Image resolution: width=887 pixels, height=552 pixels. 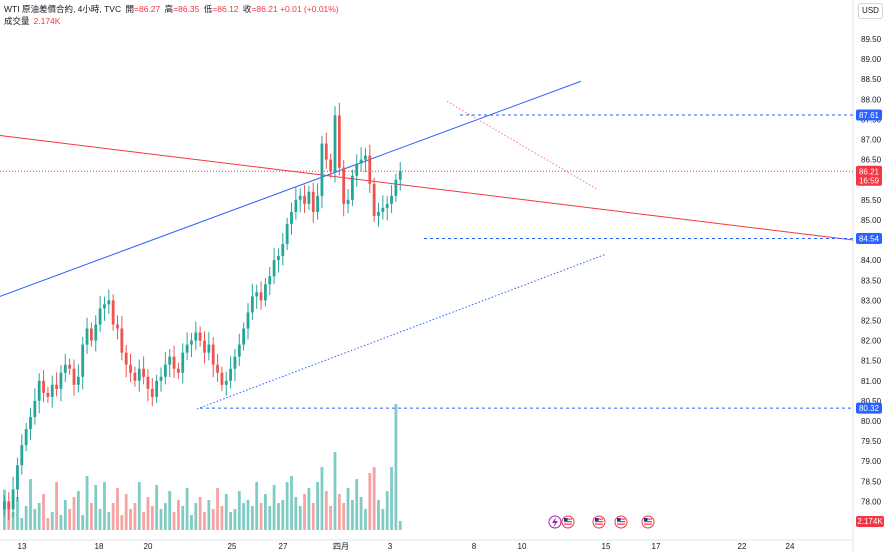 What do you see at coordinates (309, 9) in the screenshot?
I see `change-value: +0.01 (+0.01%)` at bounding box center [309, 9].